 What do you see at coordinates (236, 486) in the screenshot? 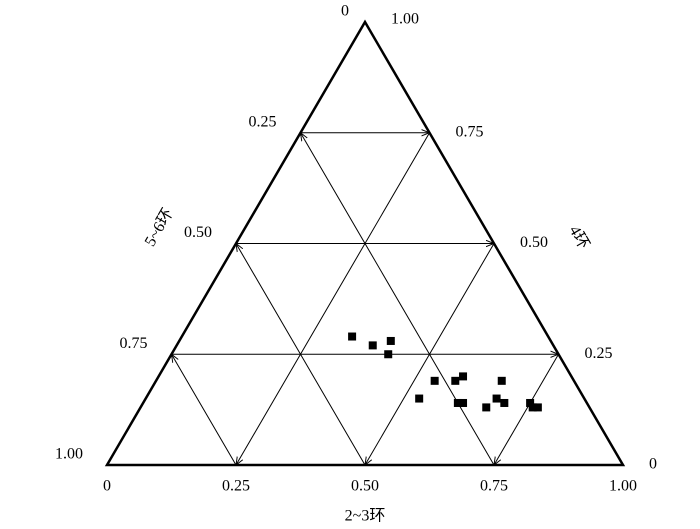
I see `bottom-tick-label: 0.25` at bounding box center [236, 486].